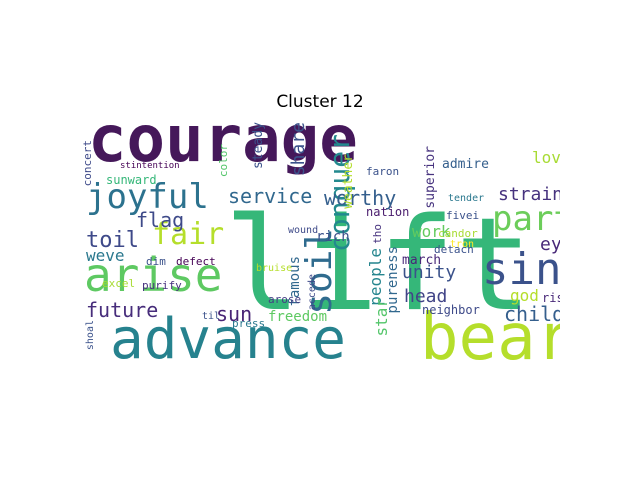  Describe the element at coordinates (228, 337) in the screenshot. I see `word: advance` at that location.